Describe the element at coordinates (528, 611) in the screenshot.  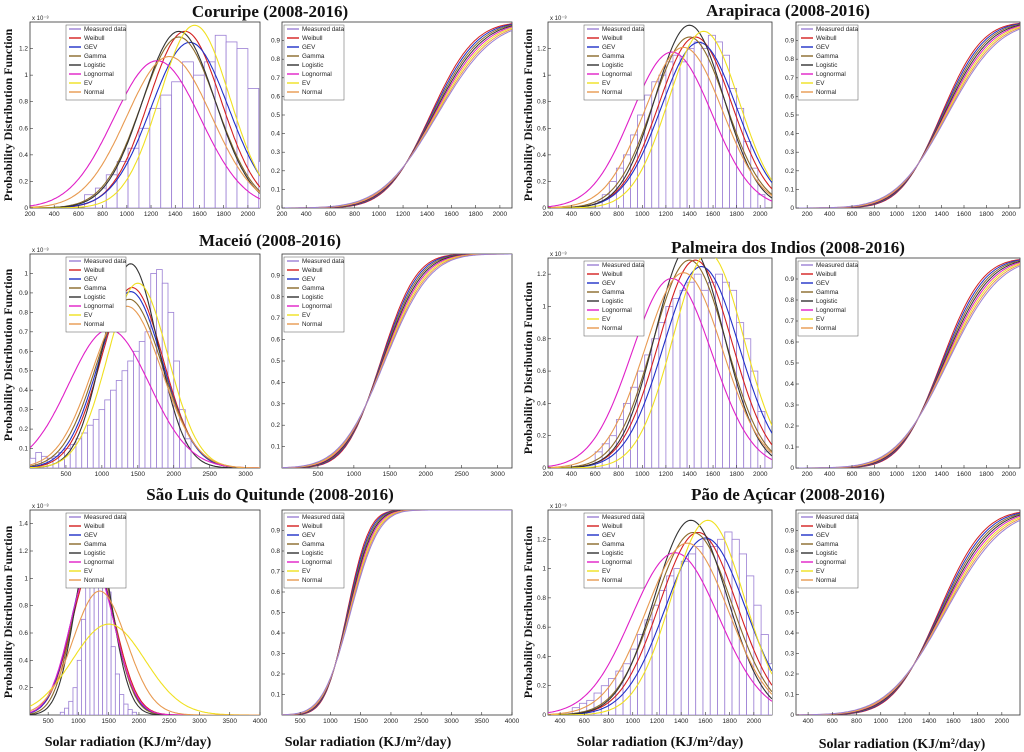
I see `y-axis-label-row3-right: Probability Distribution Function` at that location.